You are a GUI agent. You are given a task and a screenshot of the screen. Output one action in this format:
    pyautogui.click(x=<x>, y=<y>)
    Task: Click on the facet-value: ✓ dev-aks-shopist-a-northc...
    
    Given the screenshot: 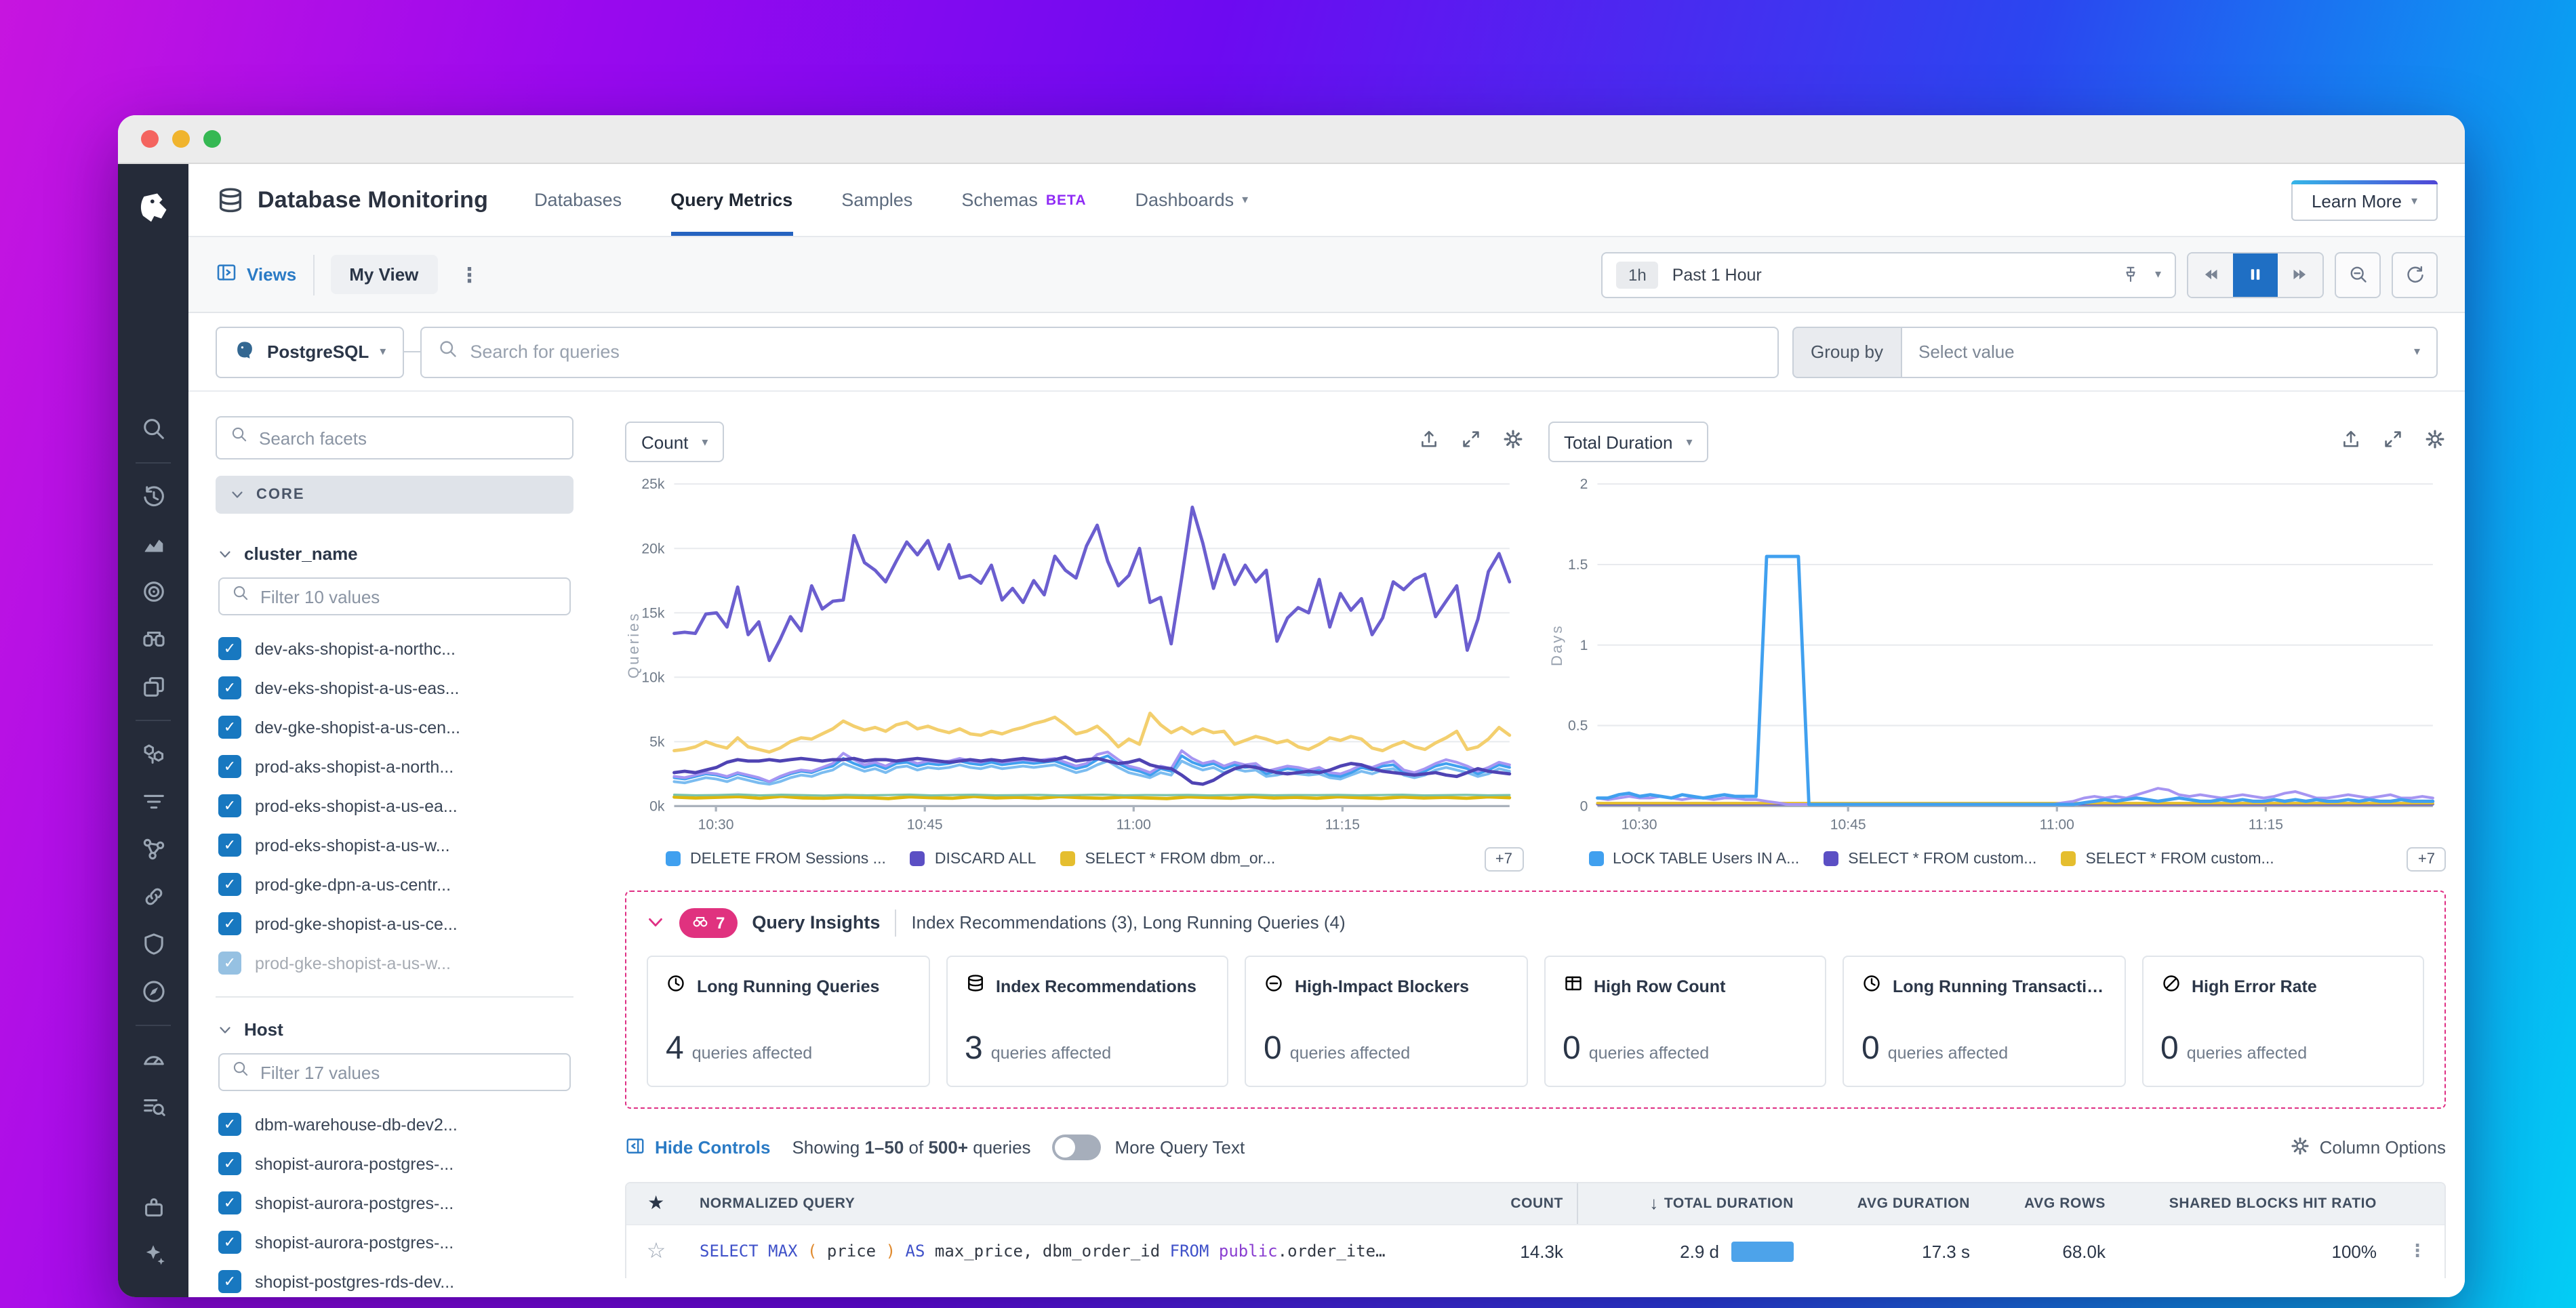 What is the action you would take?
    pyautogui.click(x=394, y=649)
    